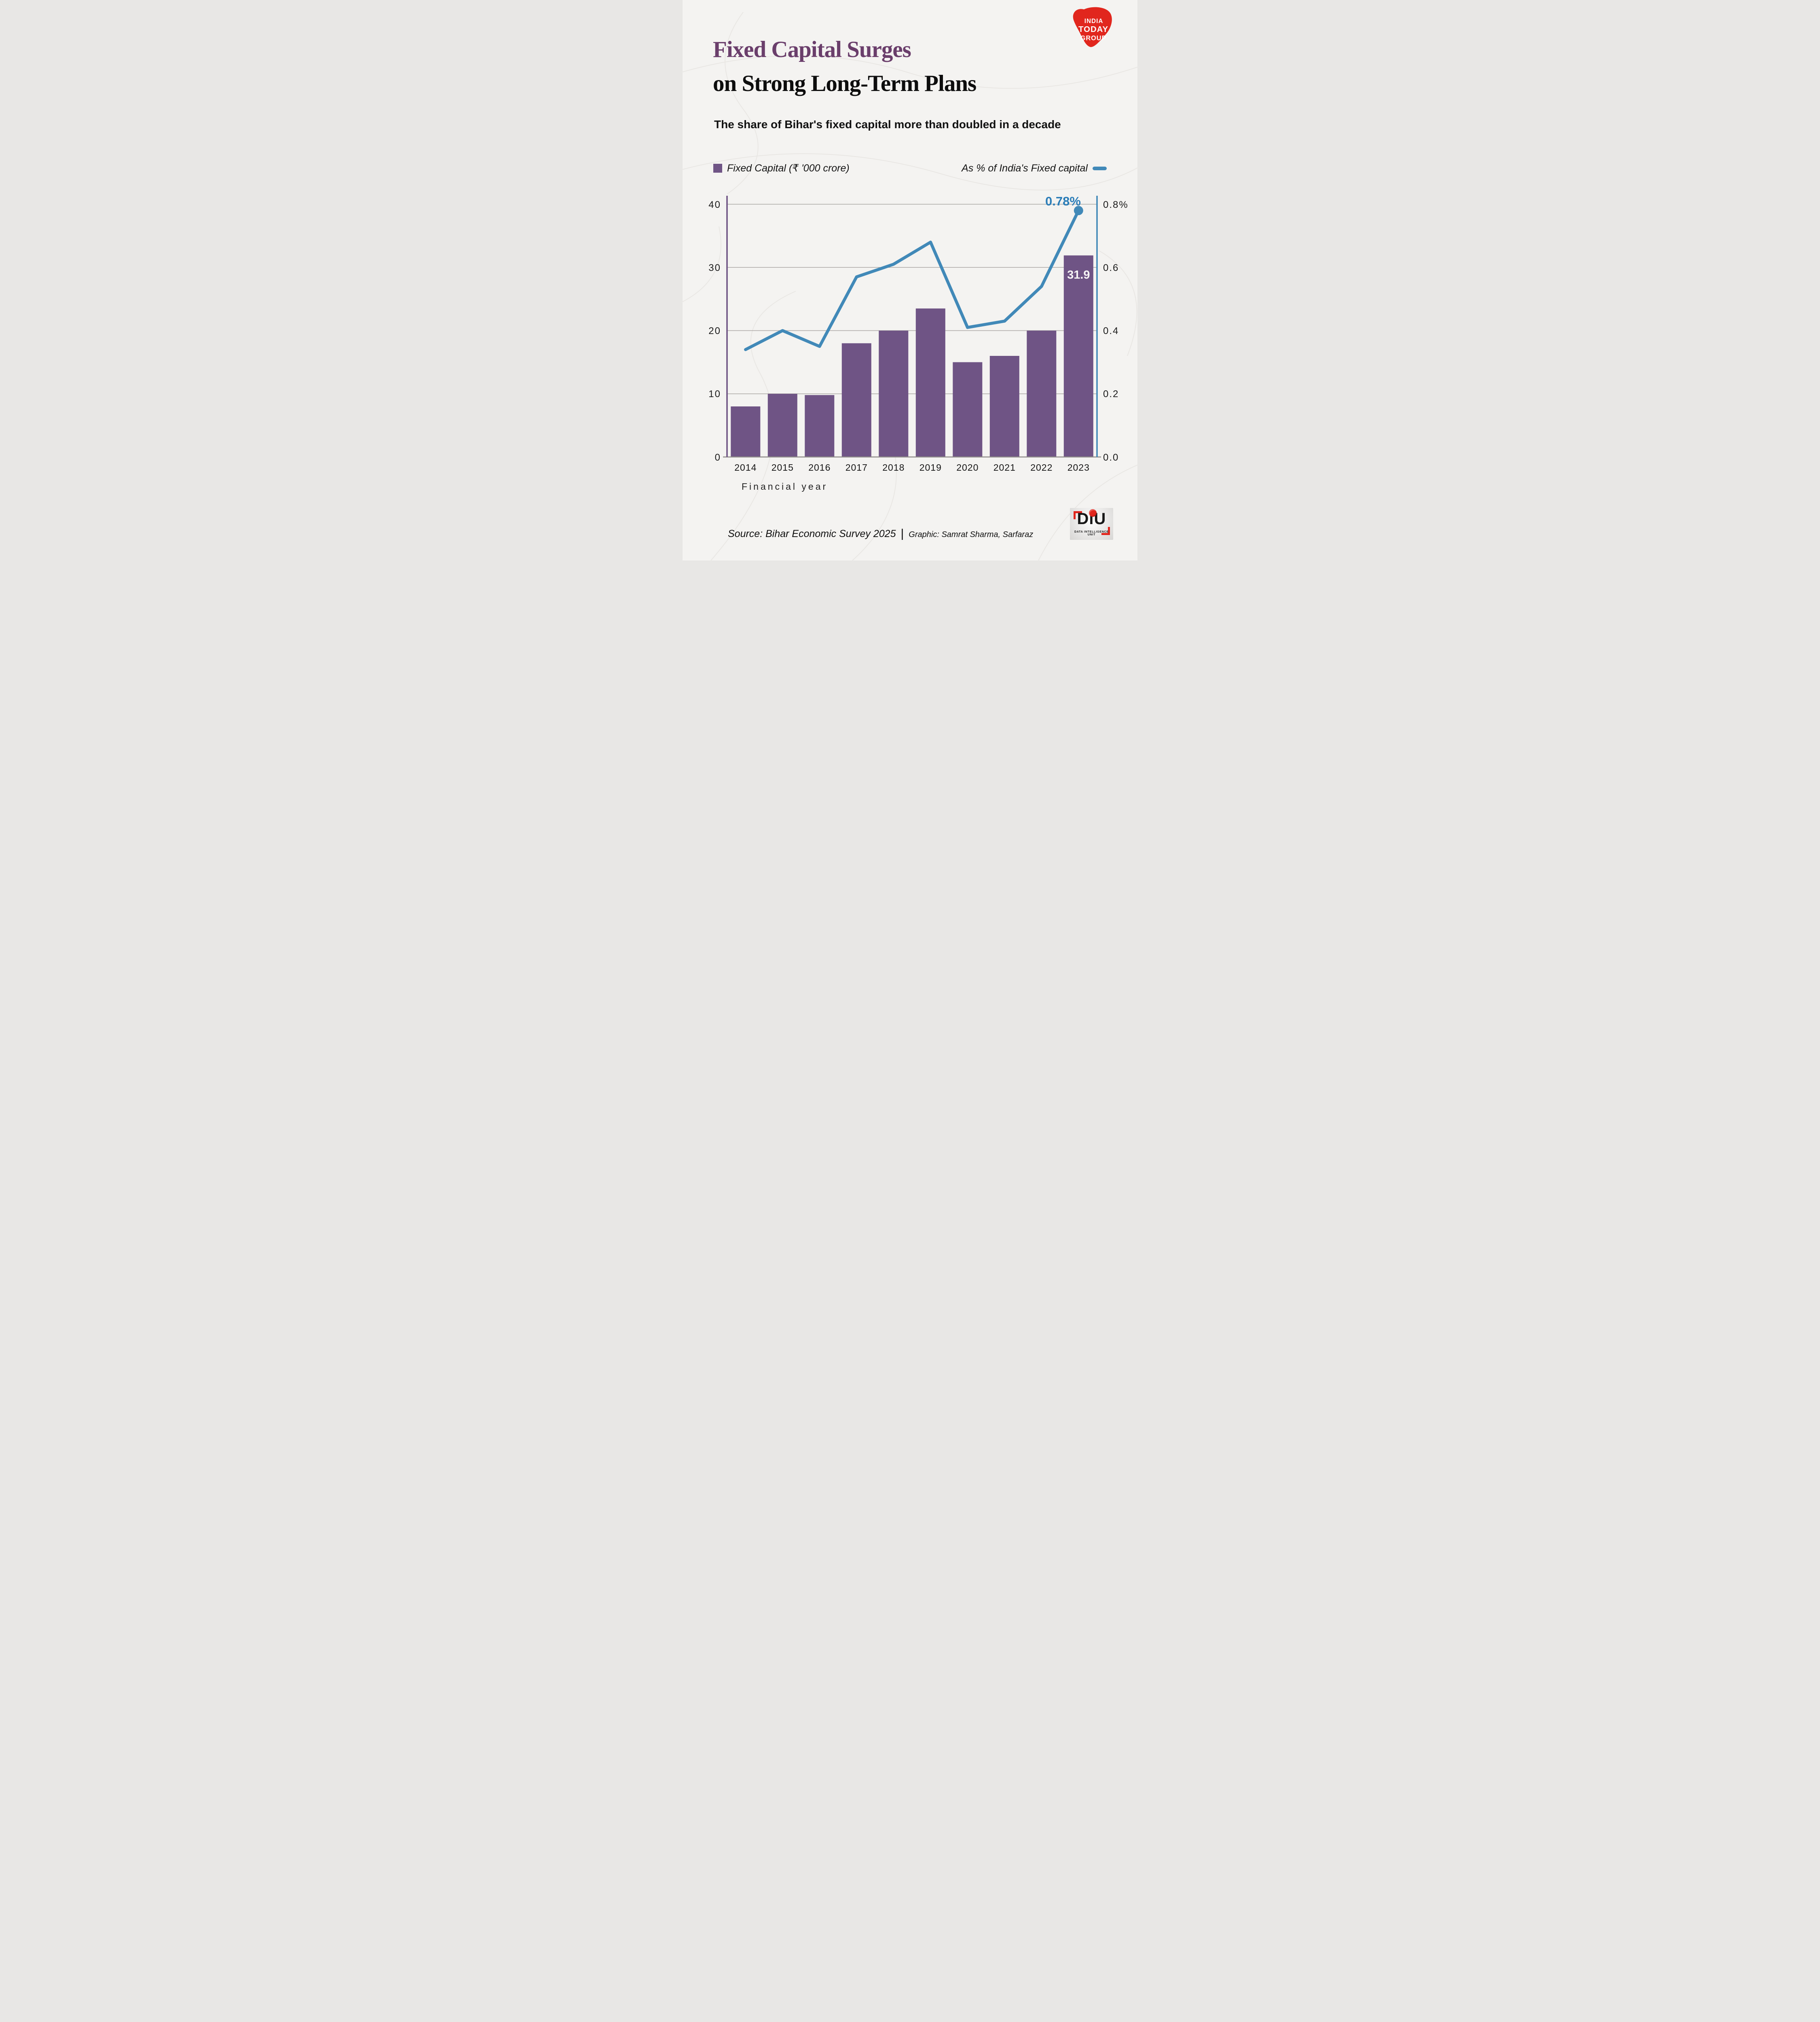 The height and width of the screenshot is (2022, 1820). I want to click on source-text: Source: Bihar Economic Survey 2025, so click(812, 533).